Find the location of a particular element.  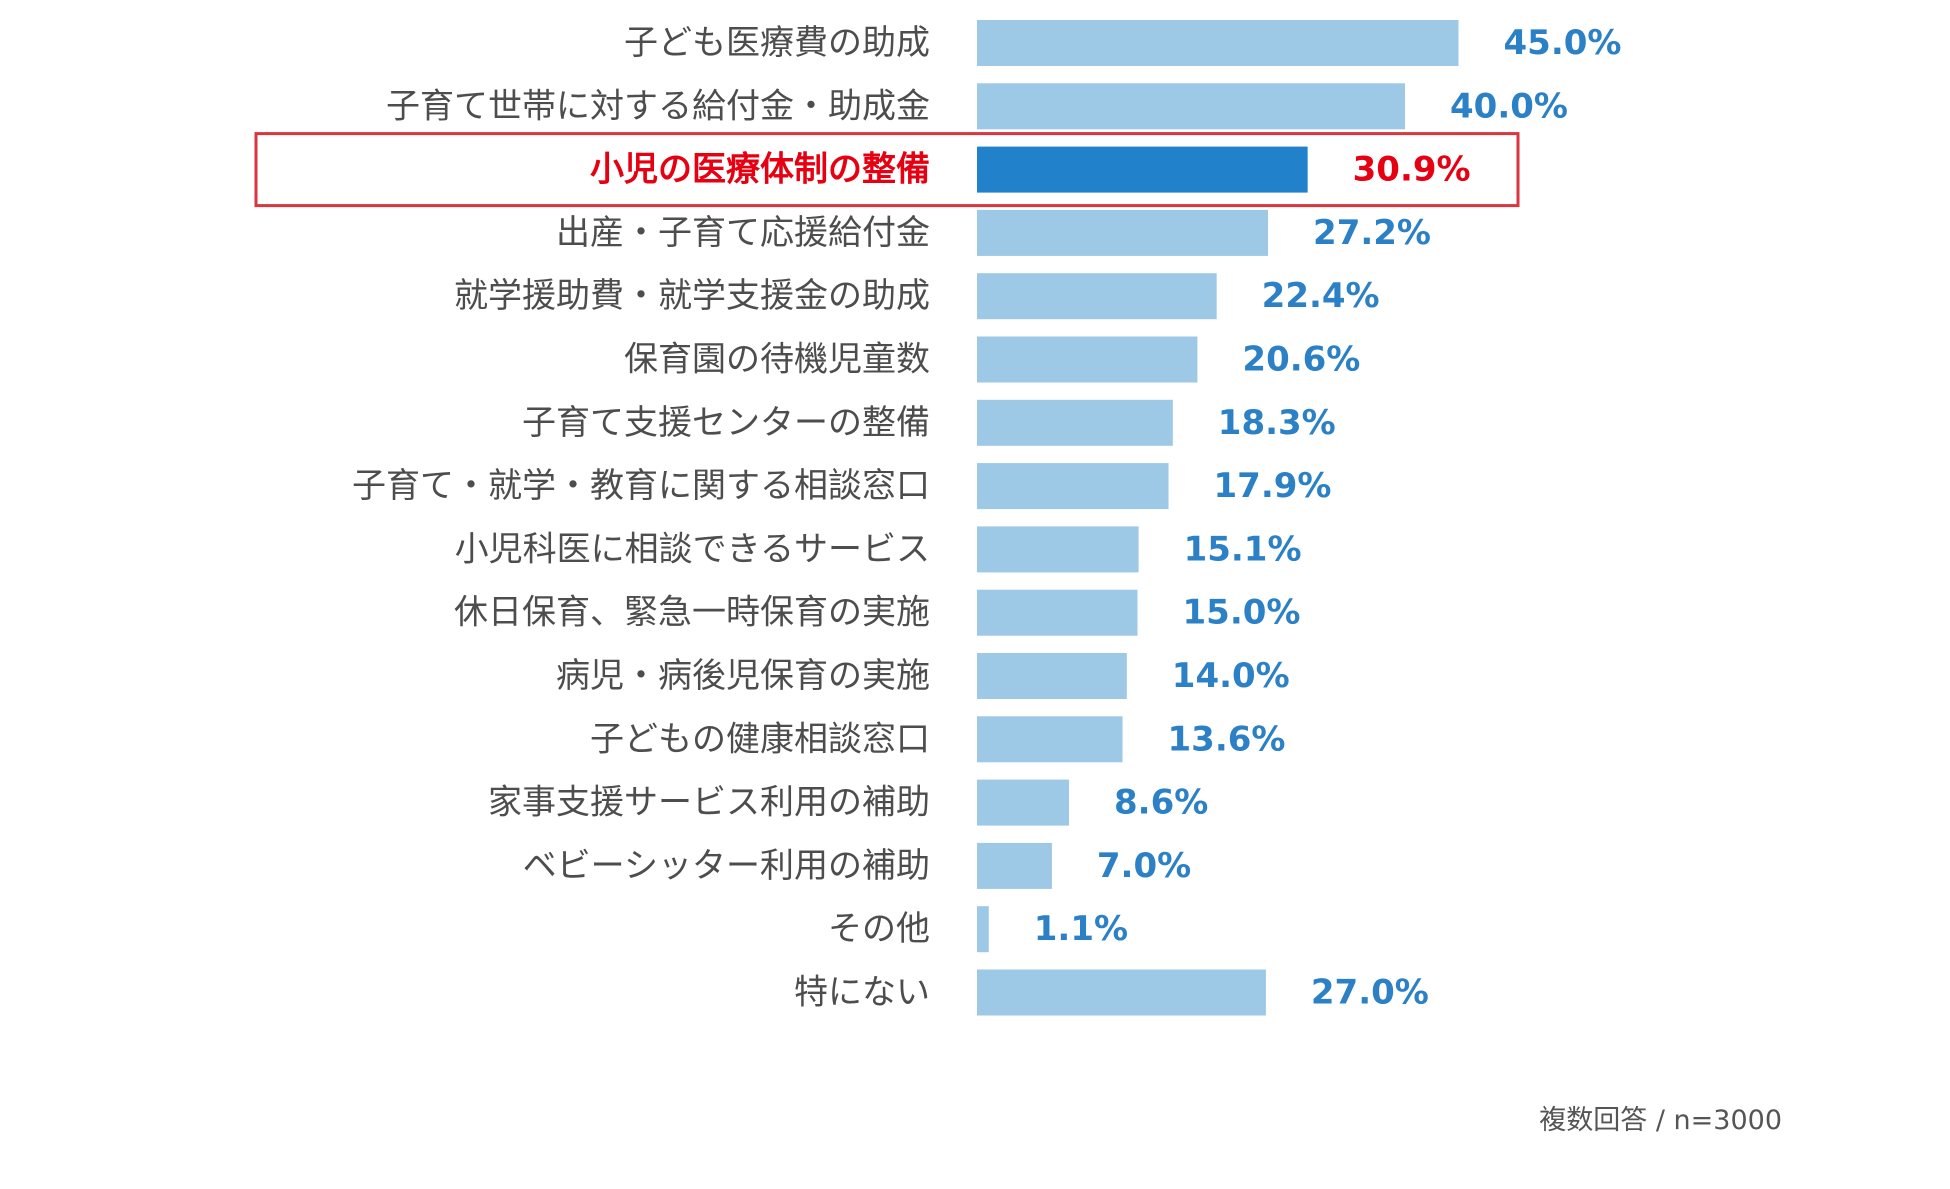

highlight-layer is located at coordinates (887, 170).